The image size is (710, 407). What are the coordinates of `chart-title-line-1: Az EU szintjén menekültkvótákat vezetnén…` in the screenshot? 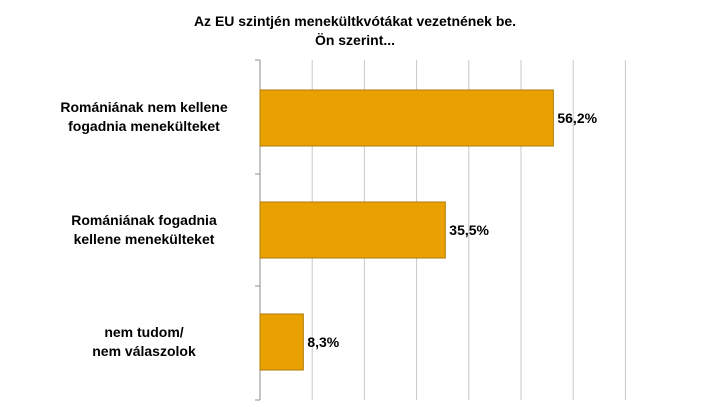 It's located at (355, 21).